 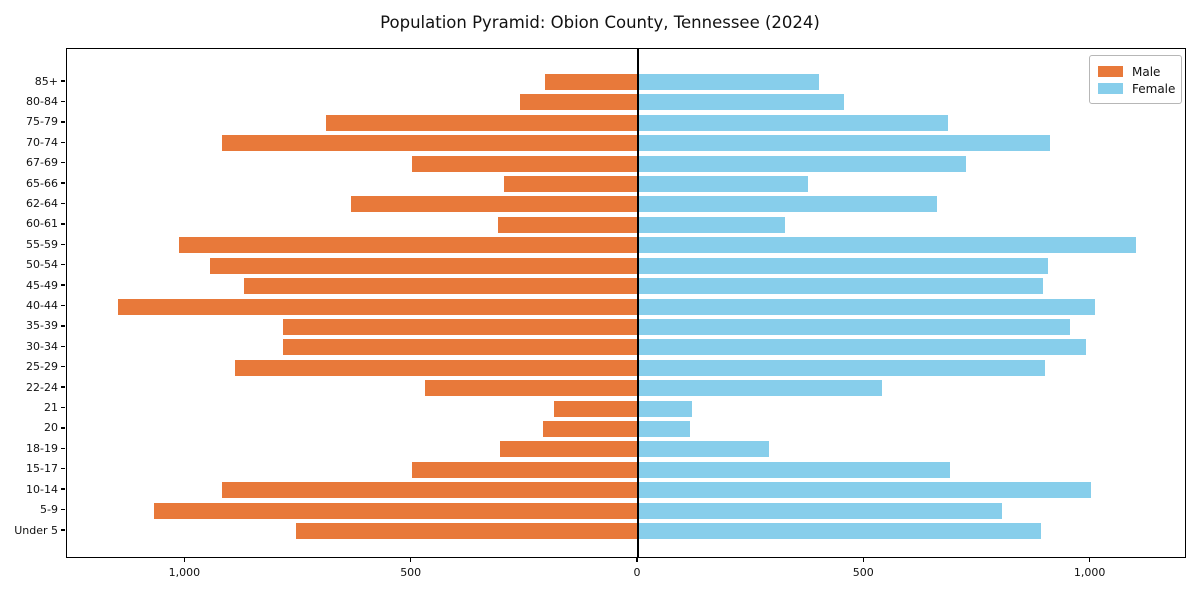 What do you see at coordinates (49, 510) in the screenshot?
I see `y-tick-label: 5-9` at bounding box center [49, 510].